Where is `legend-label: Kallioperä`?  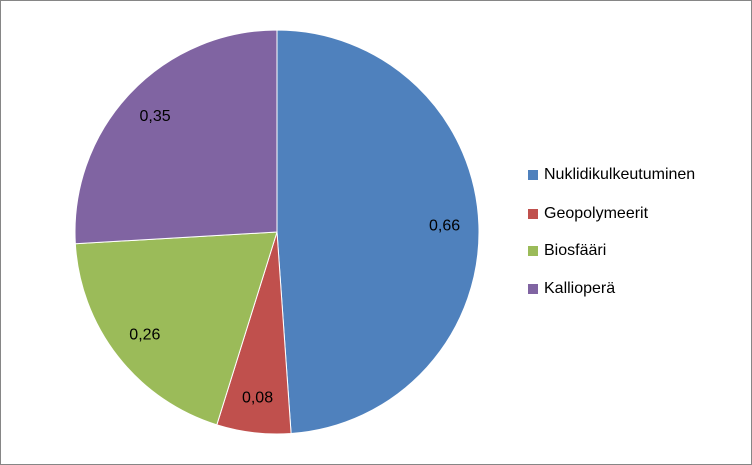
legend-label: Kallioperä is located at coordinates (579, 288).